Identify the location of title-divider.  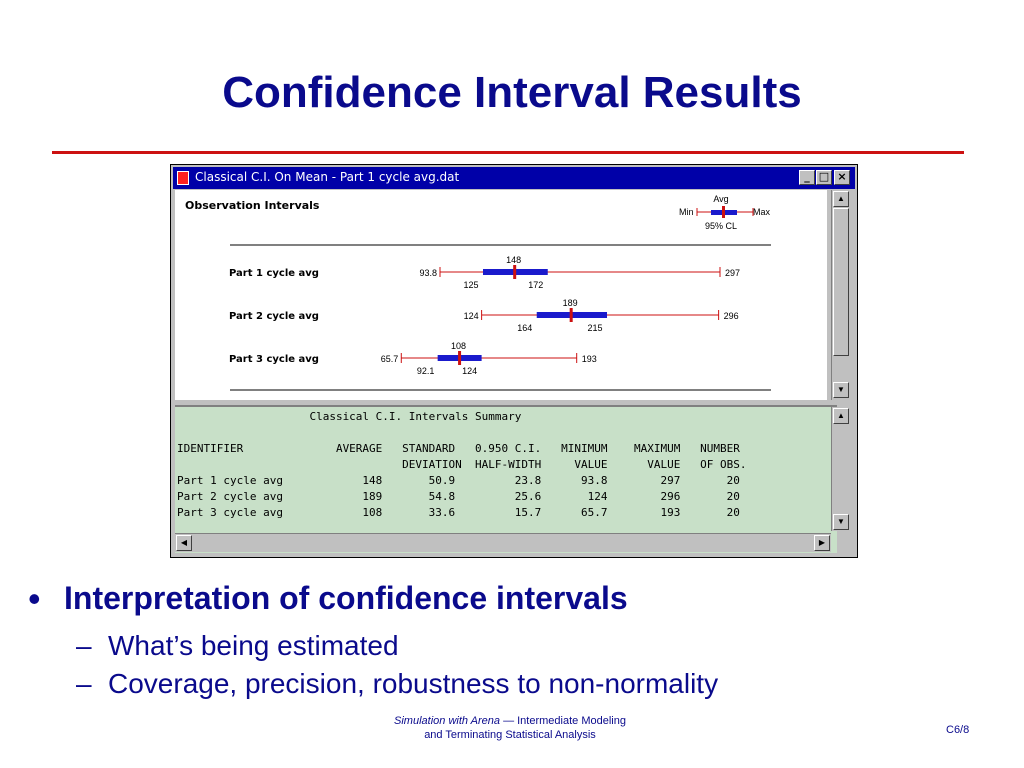
(508, 152).